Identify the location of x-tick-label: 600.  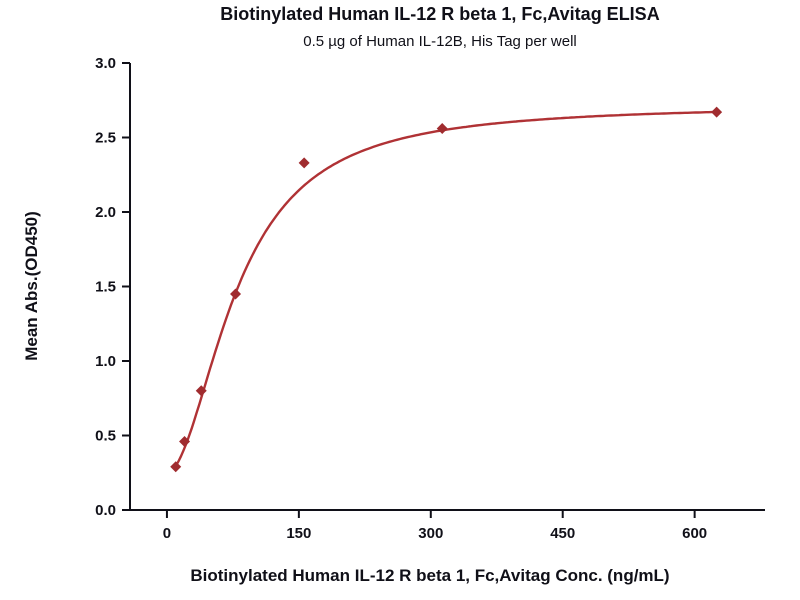
(694, 533).